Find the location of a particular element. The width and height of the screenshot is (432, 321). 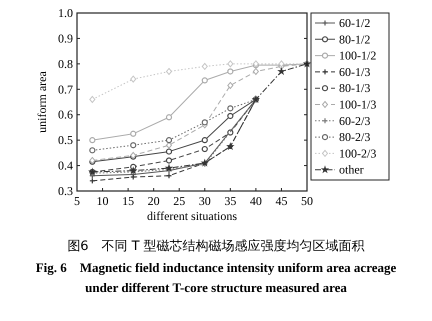

legend-label: 100-2/3 is located at coordinates (357, 153).